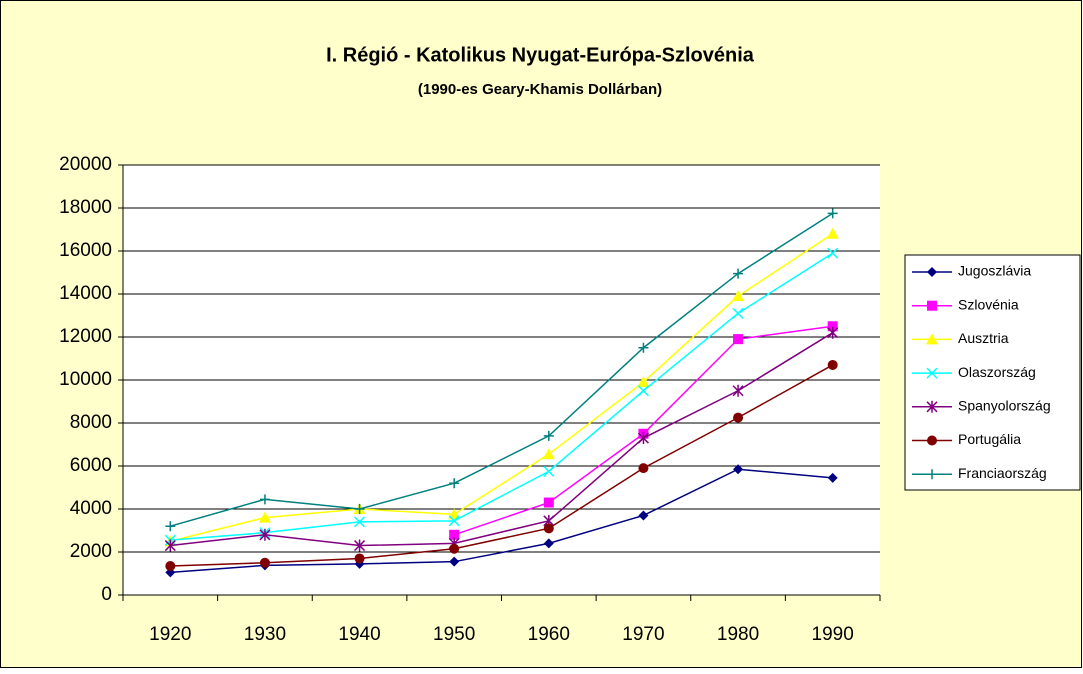 This screenshot has width=1083, height=674. What do you see at coordinates (983, 338) in the screenshot?
I see `legend-label: Ausztria` at bounding box center [983, 338].